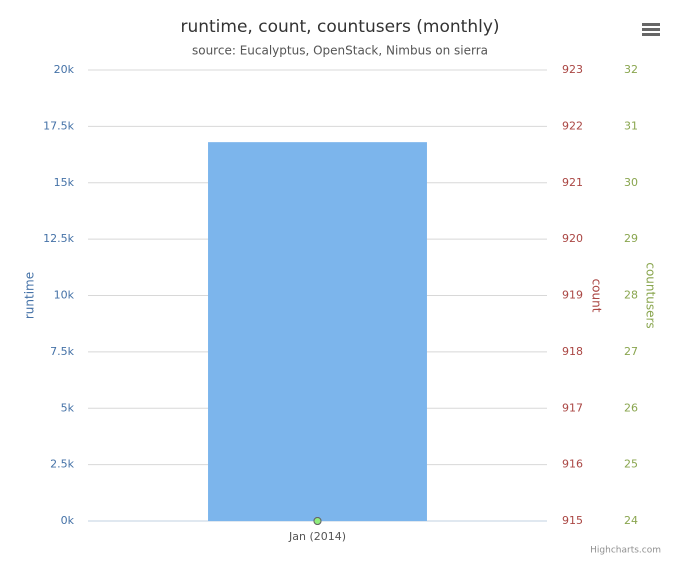  Describe the element at coordinates (64, 69) in the screenshot. I see `y-tick-label: 20k` at that location.